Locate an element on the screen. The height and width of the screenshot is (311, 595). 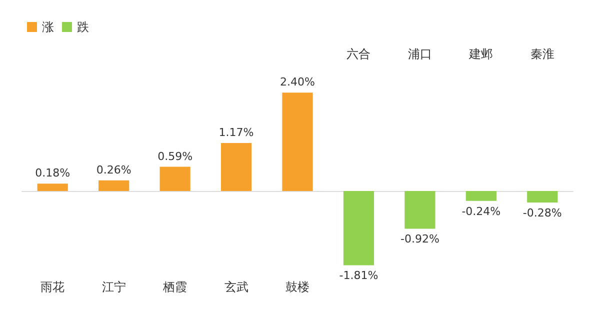
x-tick-label: 秦淮 is located at coordinates (542, 54).